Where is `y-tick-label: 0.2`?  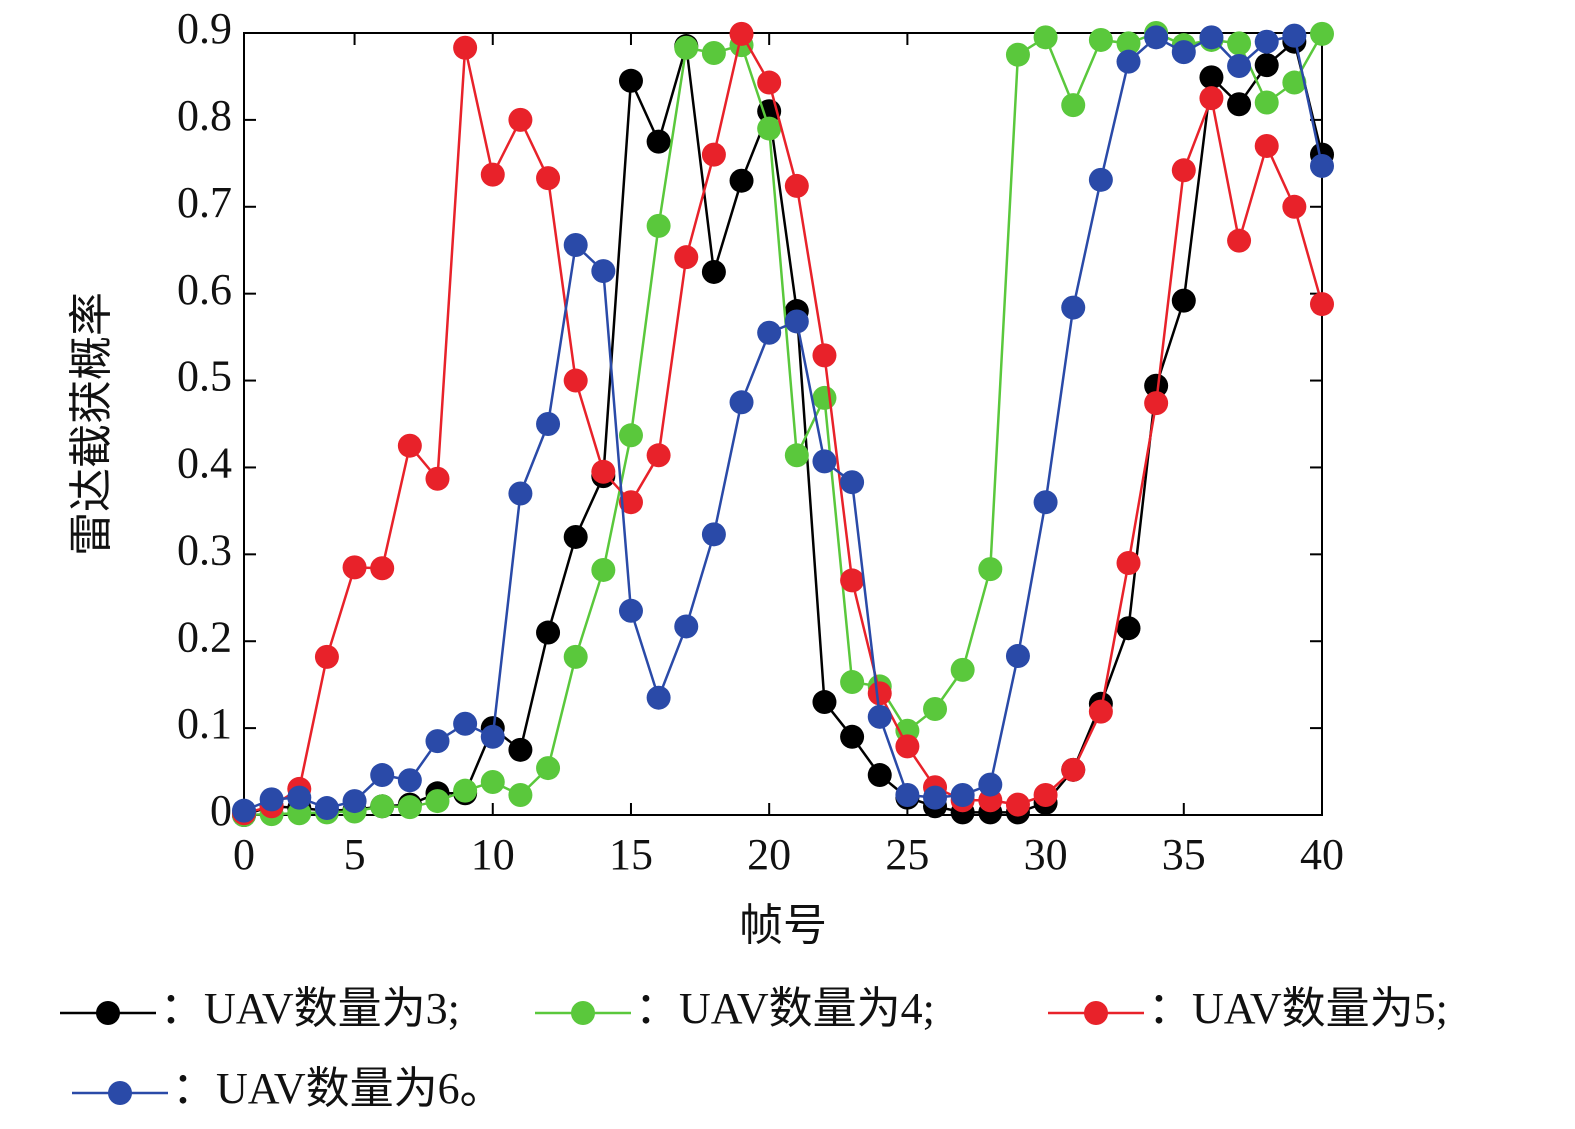
y-tick-label: 0.2 is located at coordinates (204, 636).